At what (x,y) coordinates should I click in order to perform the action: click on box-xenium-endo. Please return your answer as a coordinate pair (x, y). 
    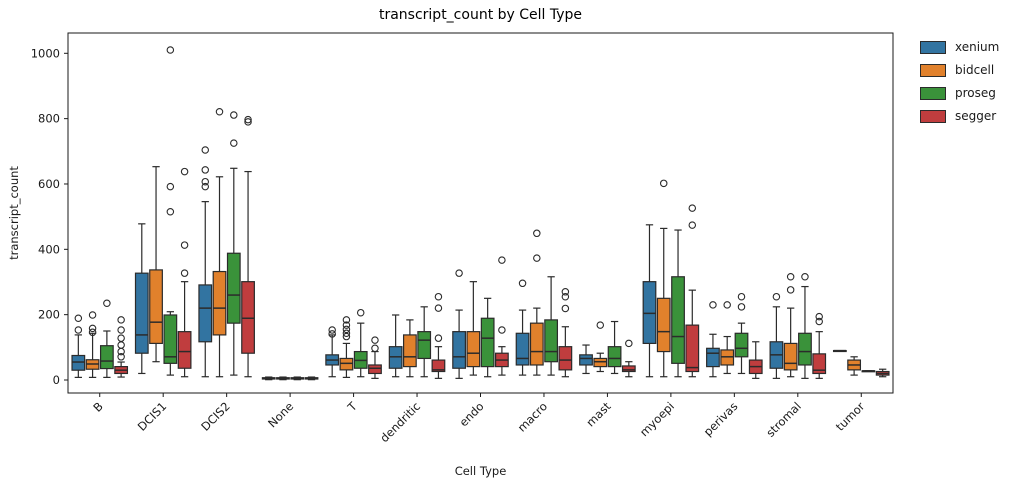
    Looking at the image, I should click on (459, 324).